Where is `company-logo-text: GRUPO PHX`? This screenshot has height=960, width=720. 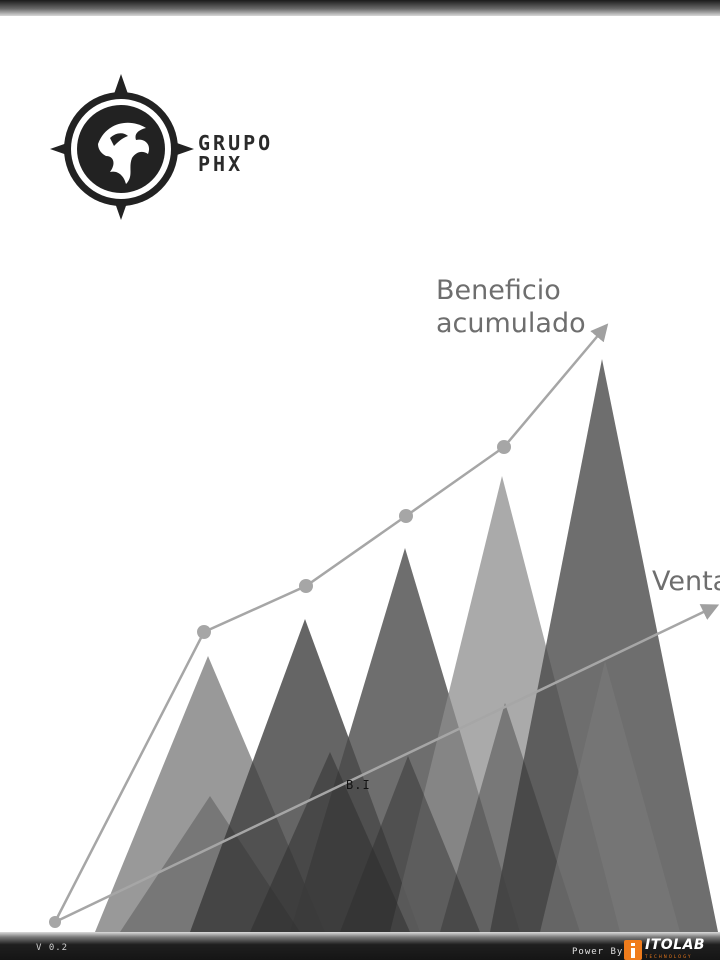 company-logo-text: GRUPO PHX is located at coordinates (235, 154).